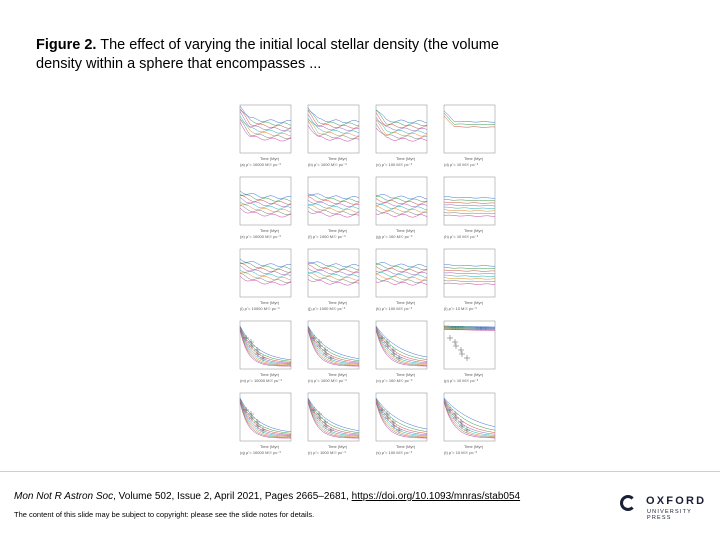 The height and width of the screenshot is (540, 720). Describe the element at coordinates (66, 45) in the screenshot. I see `figure-label: Figure 2.` at that location.